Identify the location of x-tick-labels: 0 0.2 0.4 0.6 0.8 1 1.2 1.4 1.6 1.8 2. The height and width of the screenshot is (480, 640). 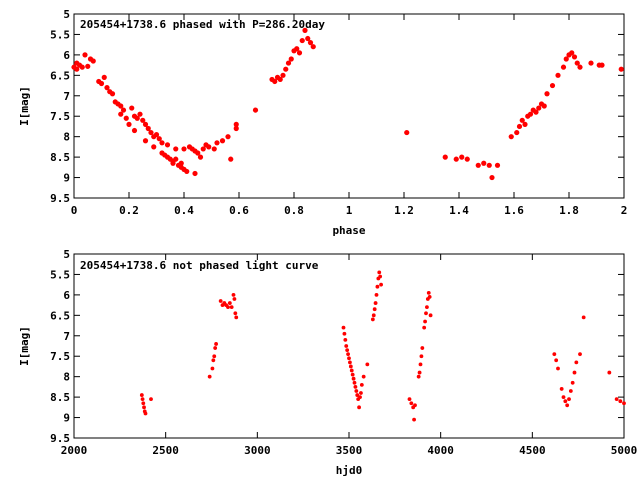
(349, 210).